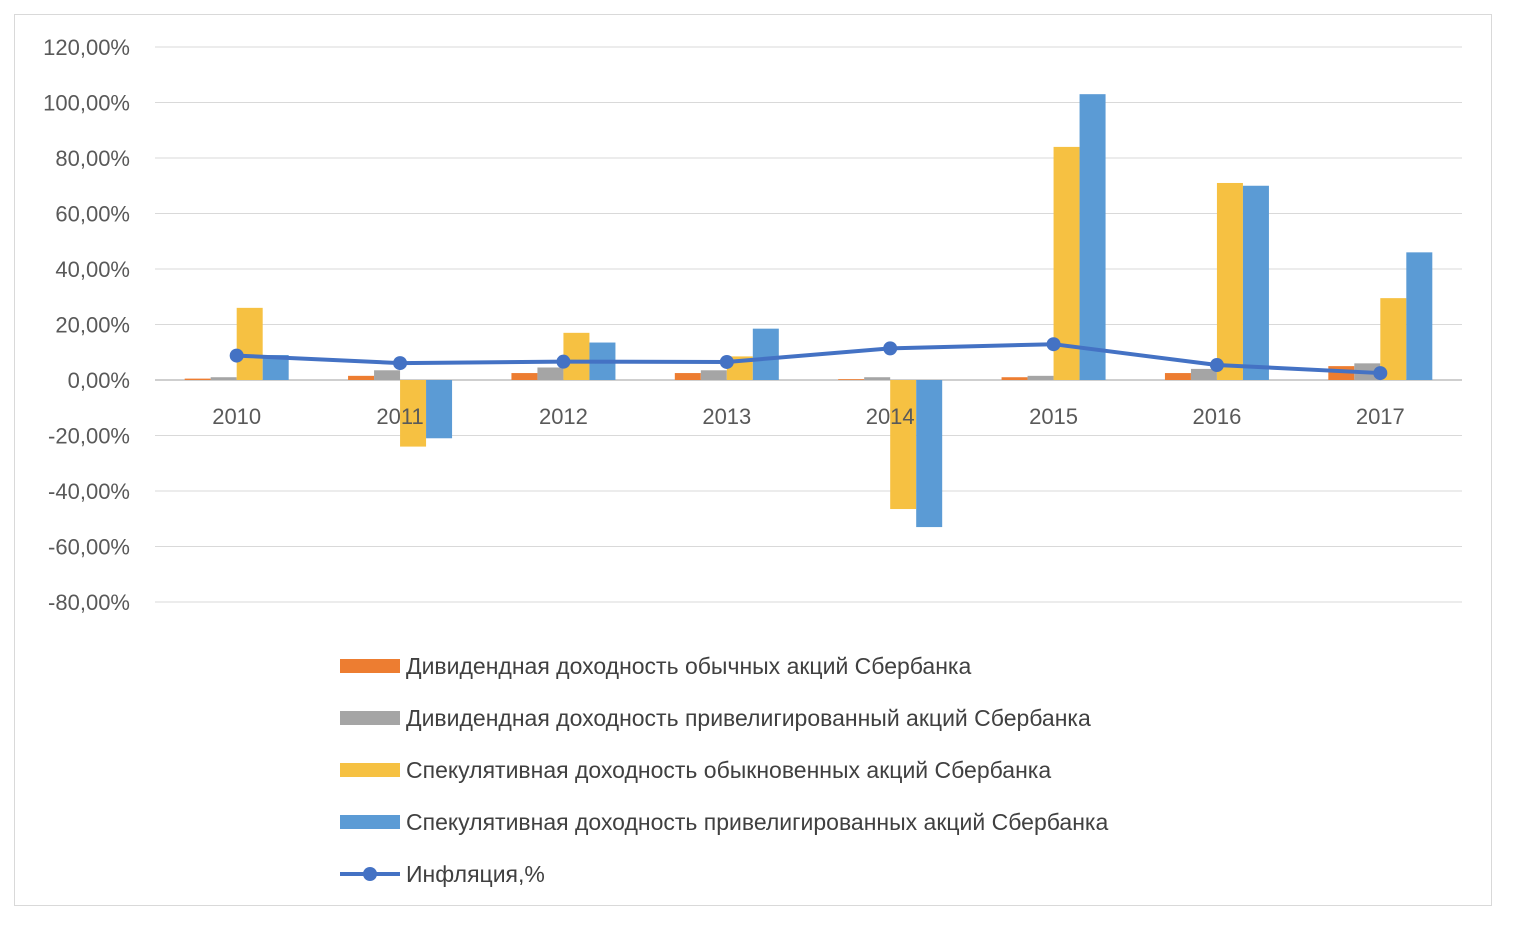  Describe the element at coordinates (1216, 365) in the screenshot. I see `inflation-point-2016` at that location.